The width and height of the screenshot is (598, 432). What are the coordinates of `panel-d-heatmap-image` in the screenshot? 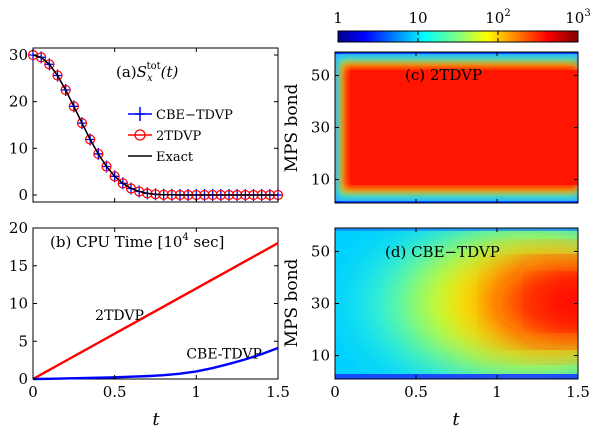 It's located at (456, 303).